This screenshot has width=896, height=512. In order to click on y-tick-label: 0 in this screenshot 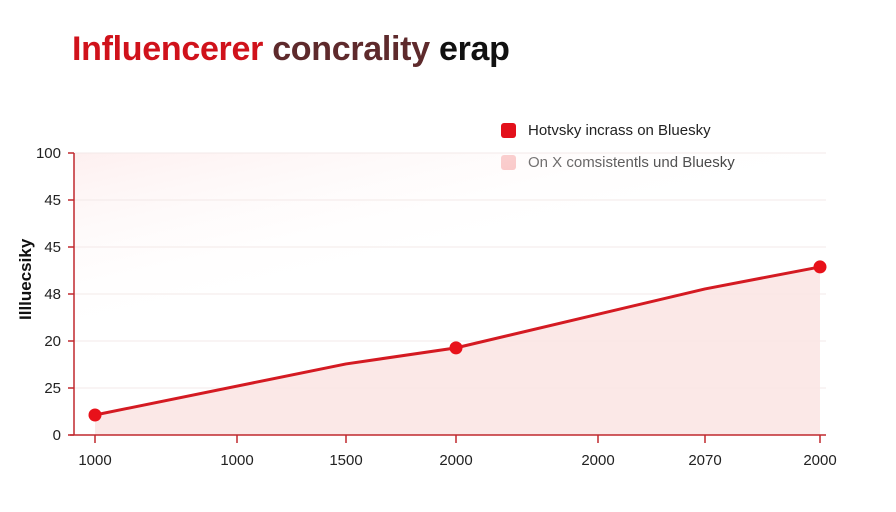, I will do `click(57, 435)`.